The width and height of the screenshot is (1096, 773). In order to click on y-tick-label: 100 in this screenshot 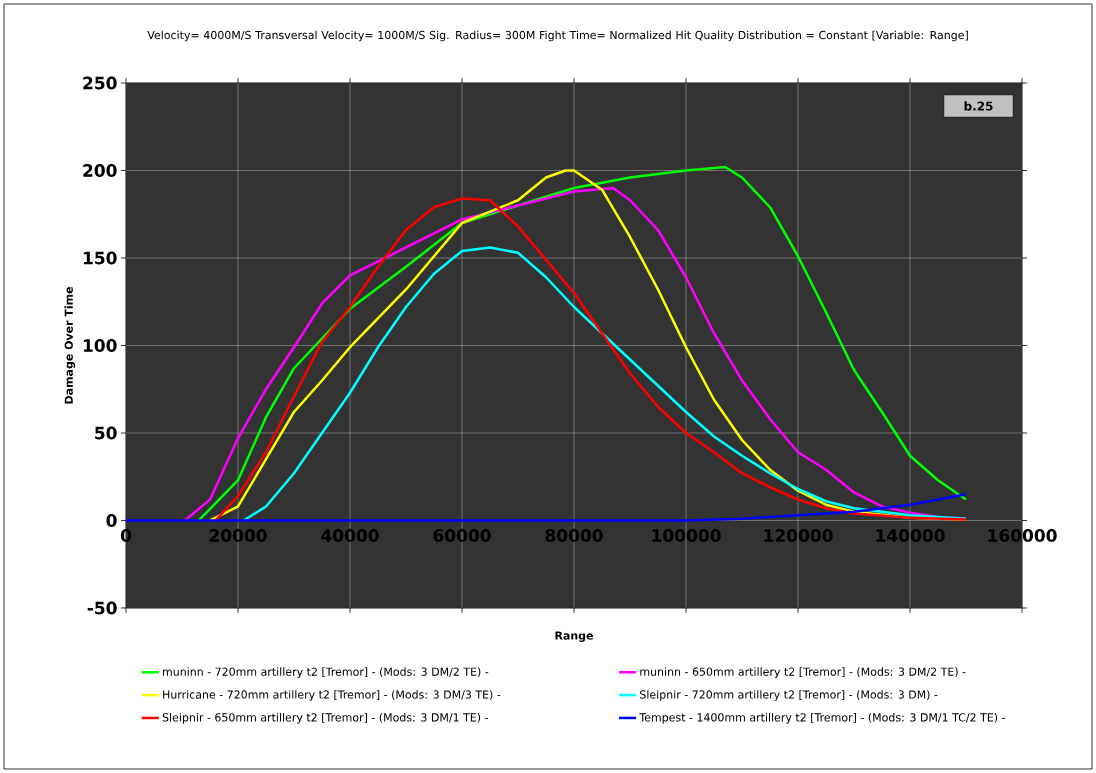, I will do `click(100, 345)`.